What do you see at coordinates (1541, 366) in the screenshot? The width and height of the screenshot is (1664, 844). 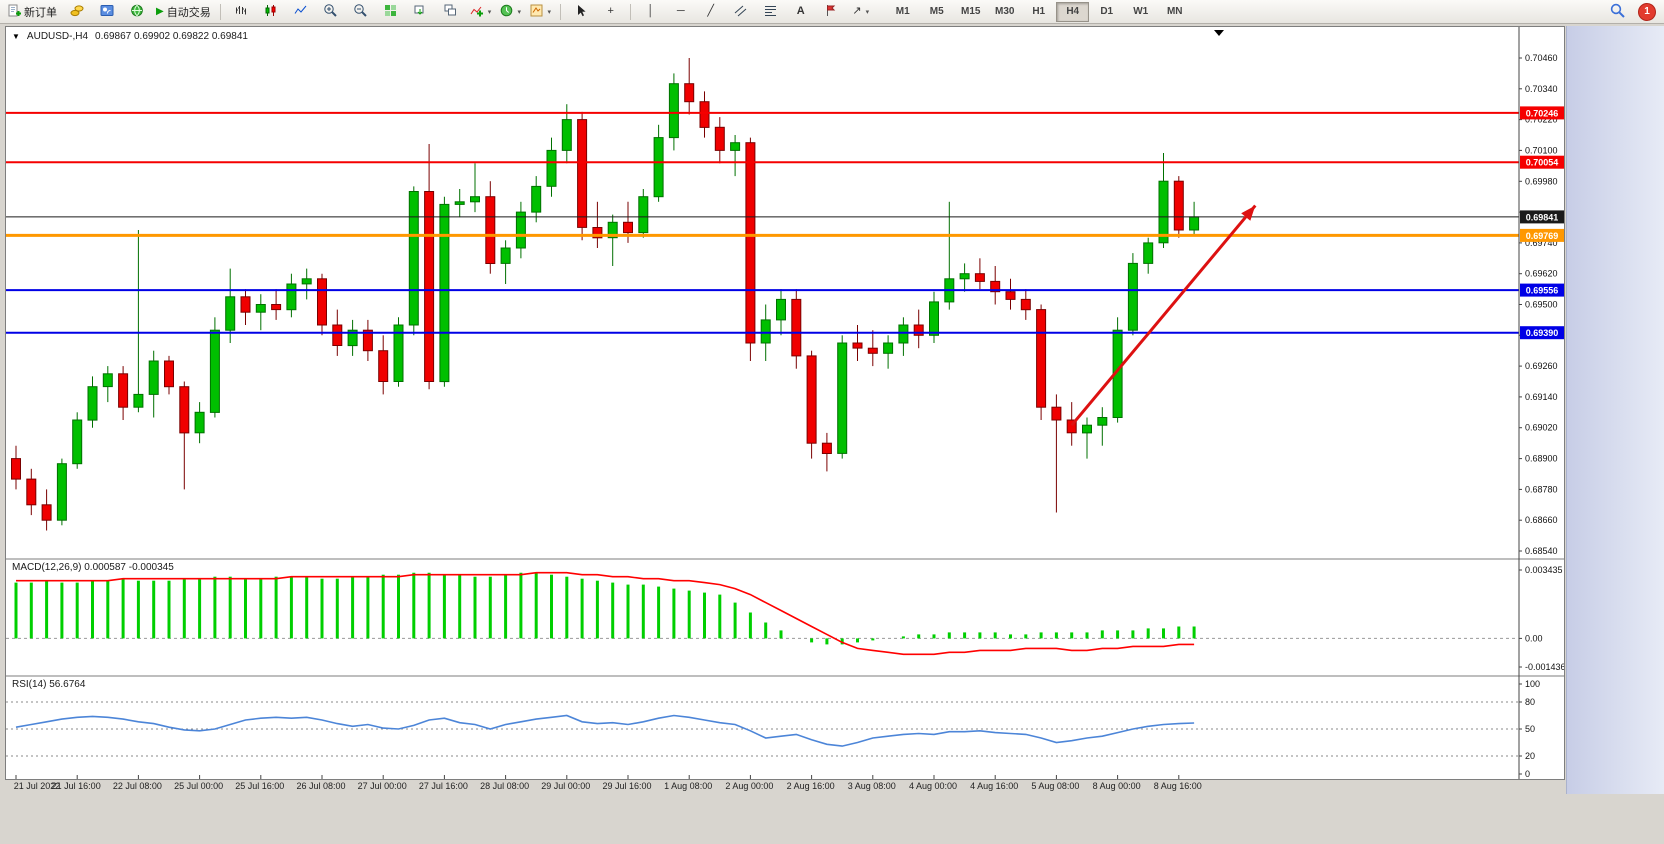 I see `svg-text: 0.69260` at bounding box center [1541, 366].